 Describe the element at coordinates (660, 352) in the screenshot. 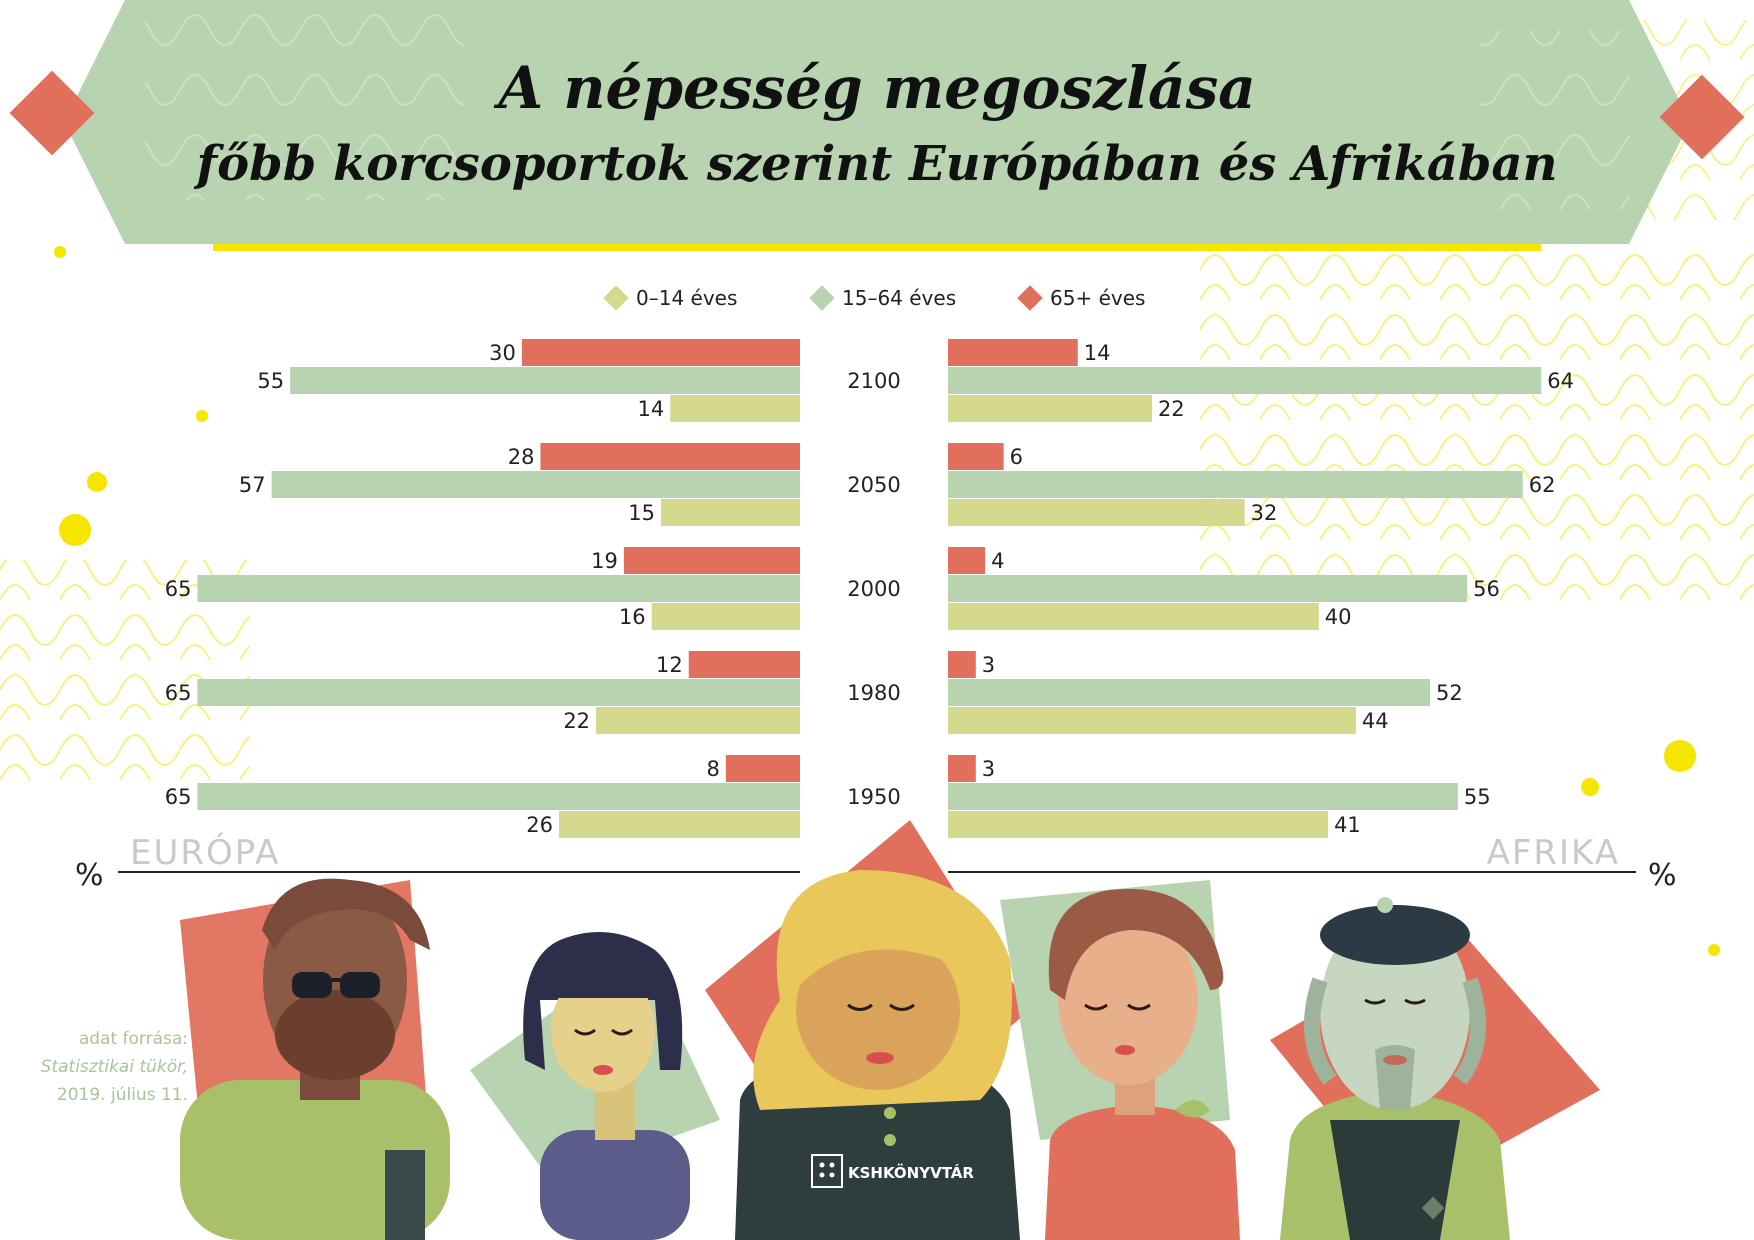

I see `bar-eur-pa-2100-65-ves` at that location.